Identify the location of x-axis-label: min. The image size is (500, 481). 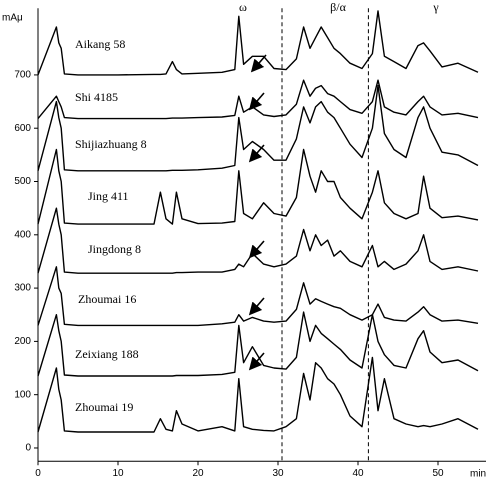
(478, 474).